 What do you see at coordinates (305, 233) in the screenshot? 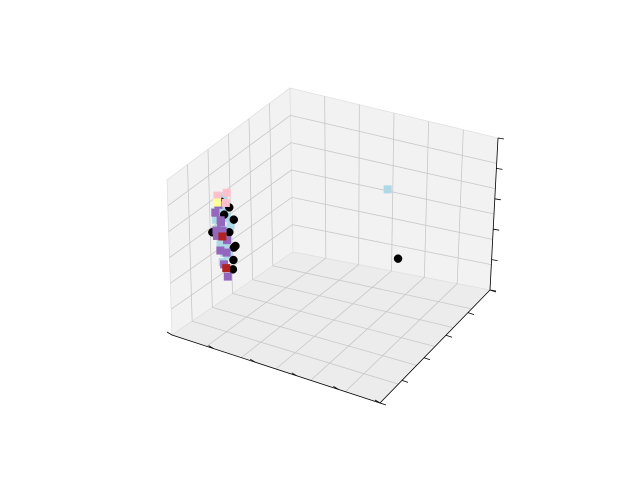
I see `data-marks` at bounding box center [305, 233].